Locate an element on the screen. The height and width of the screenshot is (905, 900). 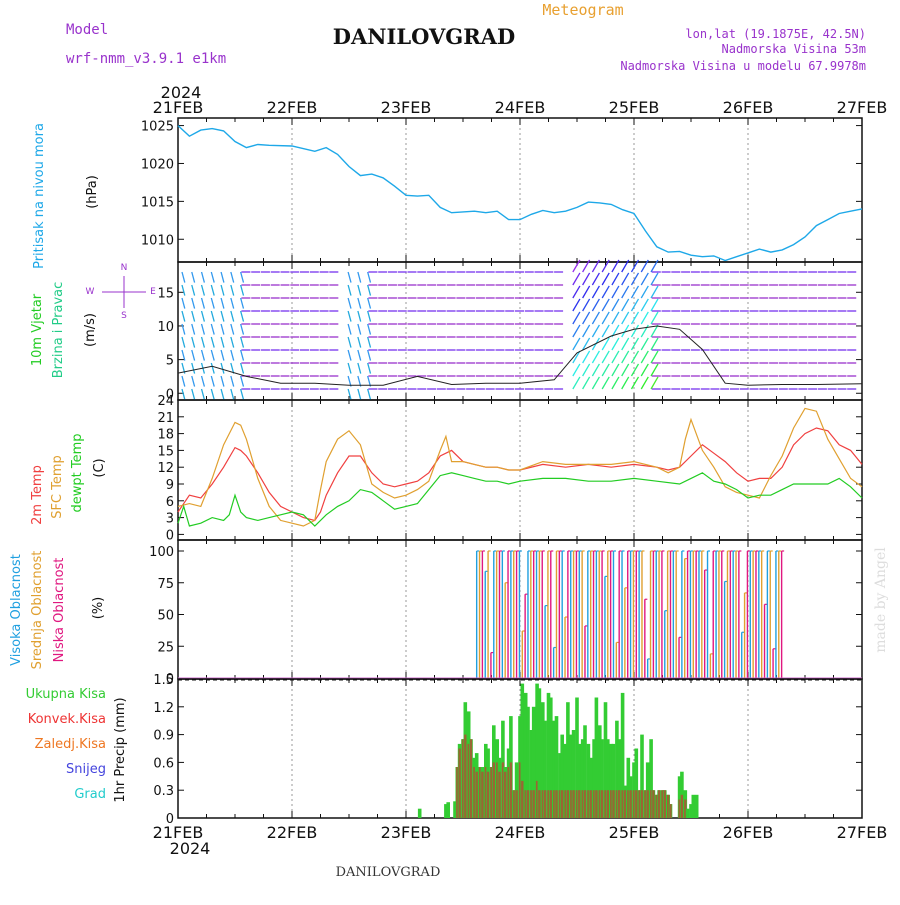
y-tick-label: 1.2 is located at coordinates (163, 708).